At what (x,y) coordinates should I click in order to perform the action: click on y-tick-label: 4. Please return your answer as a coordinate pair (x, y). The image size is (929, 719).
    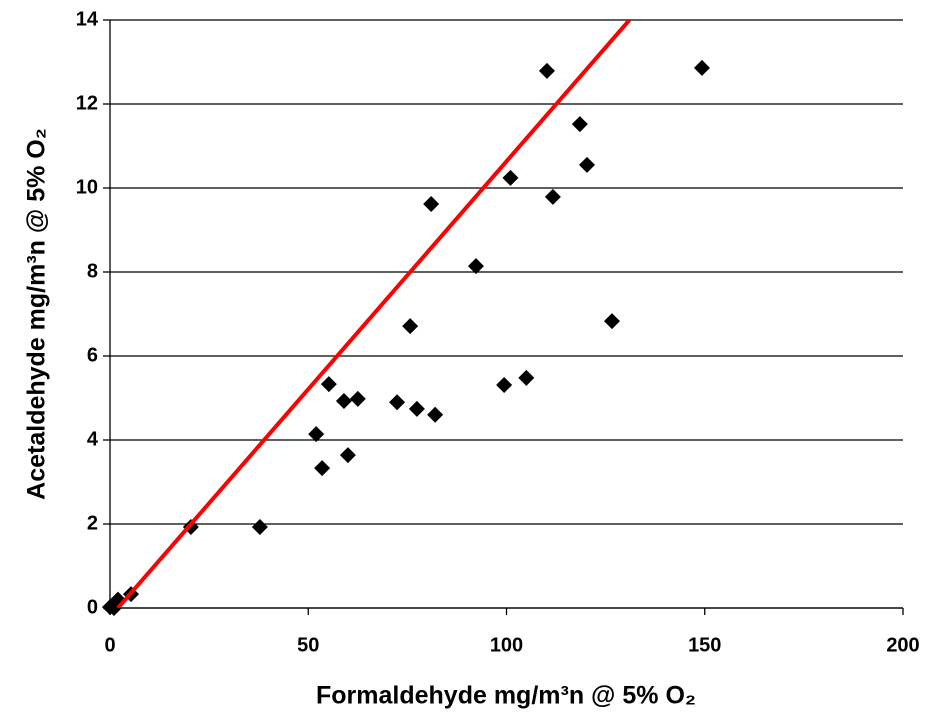
    Looking at the image, I should click on (93, 439).